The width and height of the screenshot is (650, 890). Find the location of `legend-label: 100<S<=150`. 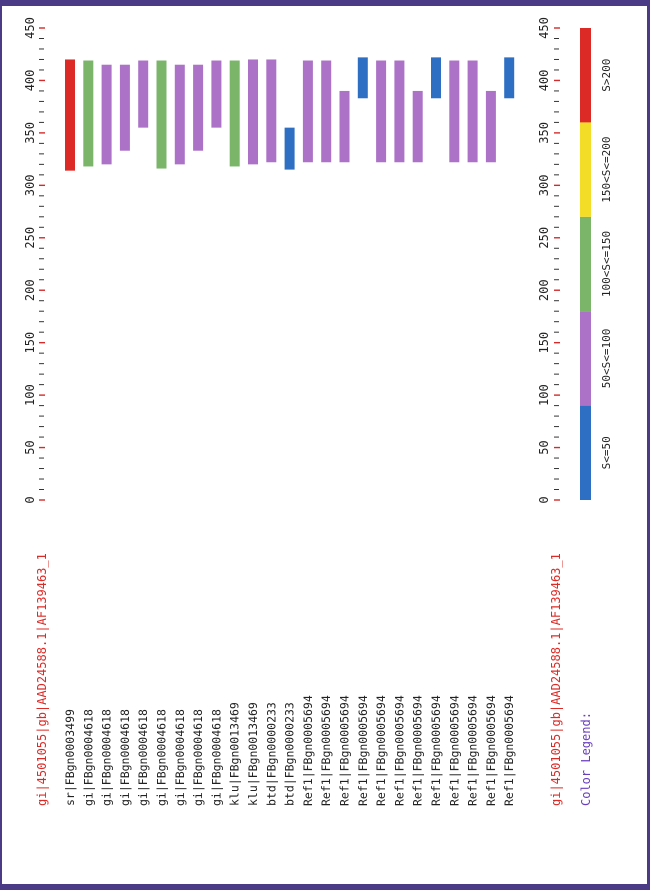

legend-label: 100<S<=150 is located at coordinates (606, 264).